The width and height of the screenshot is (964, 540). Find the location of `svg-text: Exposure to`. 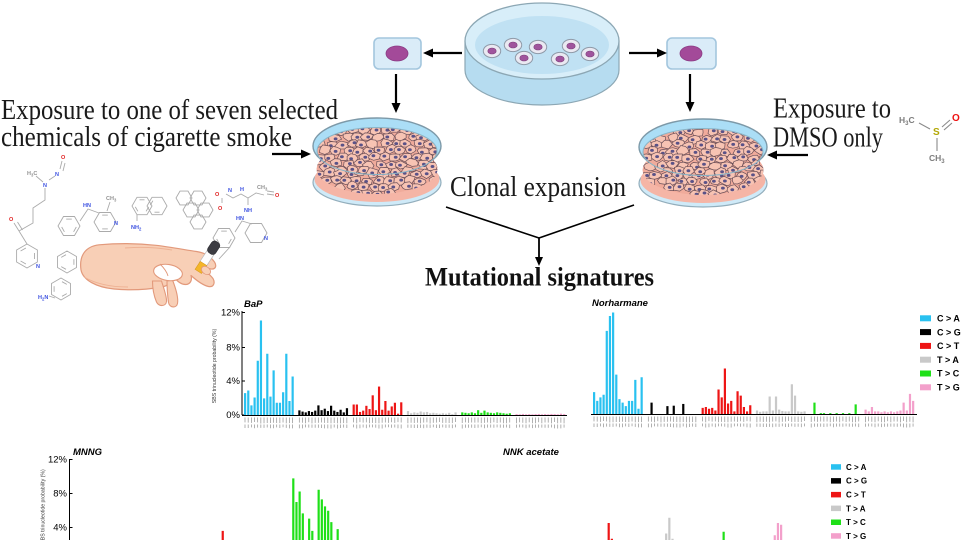

svg-text: Exposure to is located at coordinates (832, 109).